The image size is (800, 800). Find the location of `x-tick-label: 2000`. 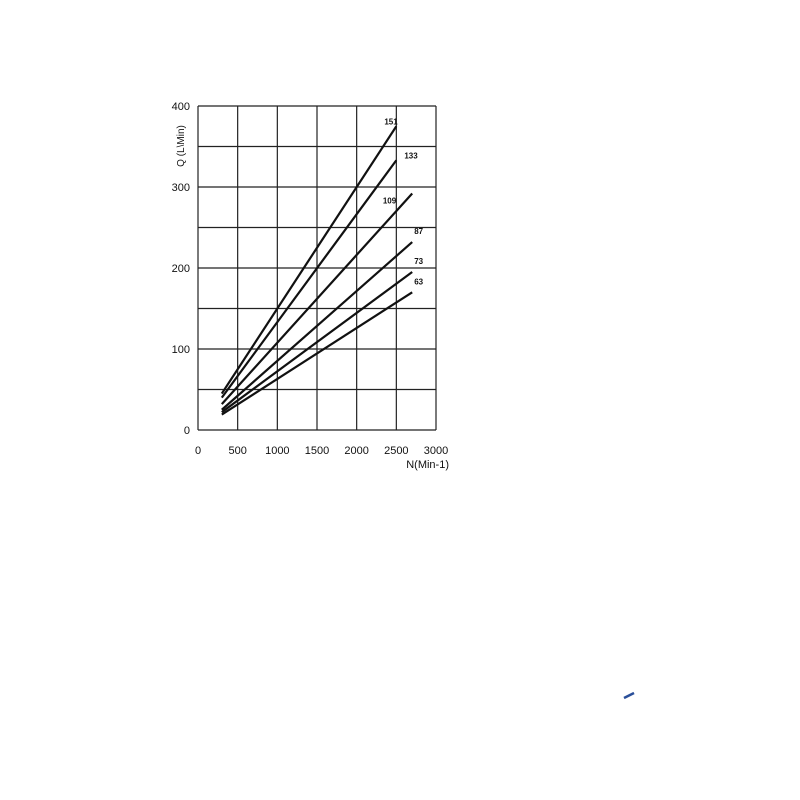

x-tick-label: 2000 is located at coordinates (356, 451).